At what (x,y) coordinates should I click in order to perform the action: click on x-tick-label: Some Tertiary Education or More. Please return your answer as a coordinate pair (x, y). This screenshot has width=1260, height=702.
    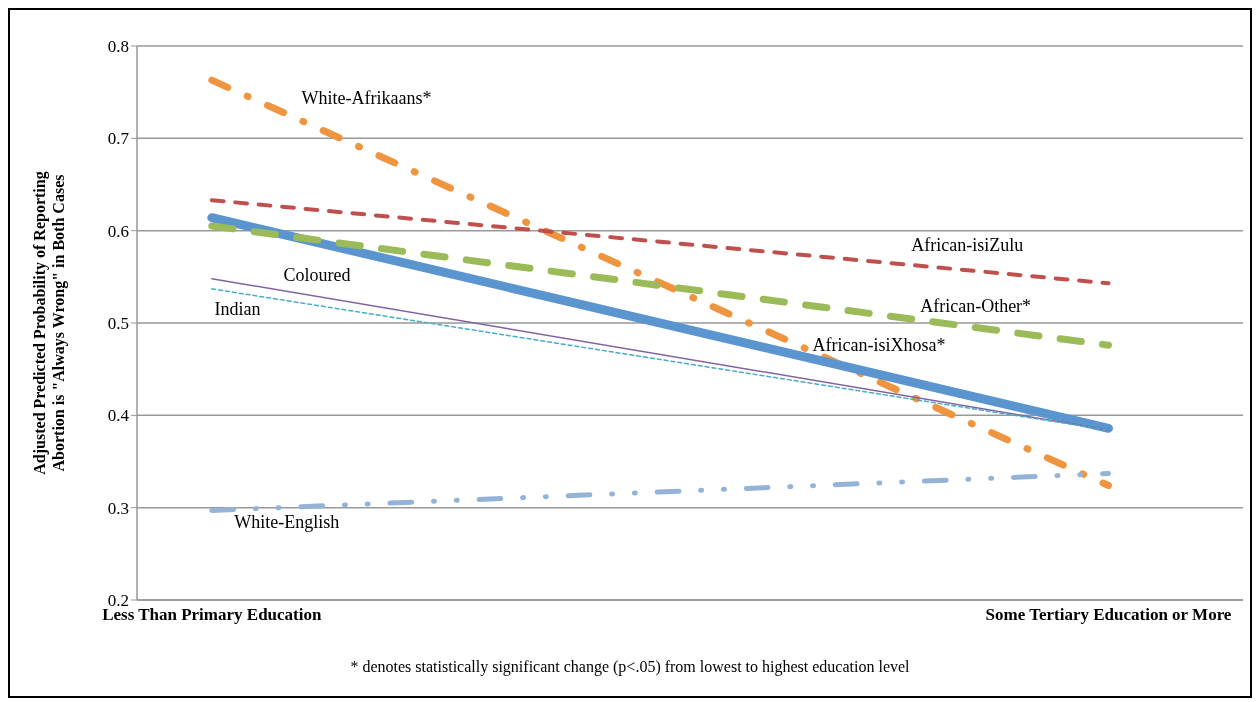
    Looking at the image, I should click on (1108, 615).